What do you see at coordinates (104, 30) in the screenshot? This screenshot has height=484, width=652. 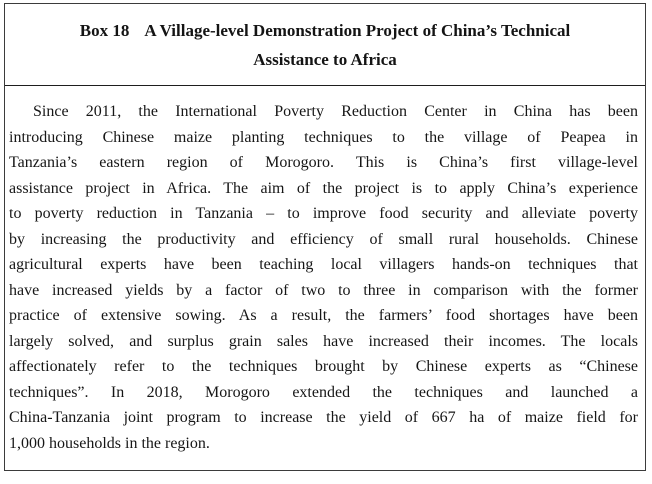 I see `box-label: Box 18` at bounding box center [104, 30].